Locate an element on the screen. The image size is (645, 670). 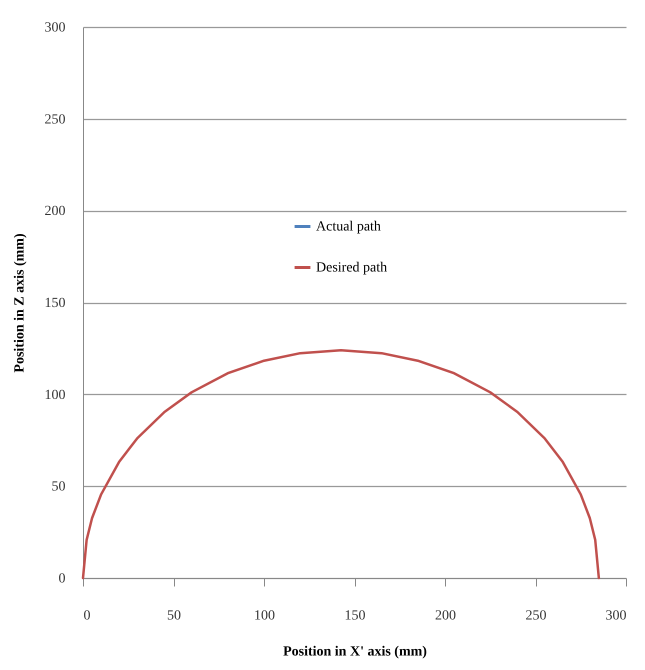
y-tick-label: 50 is located at coordinates (59, 487).